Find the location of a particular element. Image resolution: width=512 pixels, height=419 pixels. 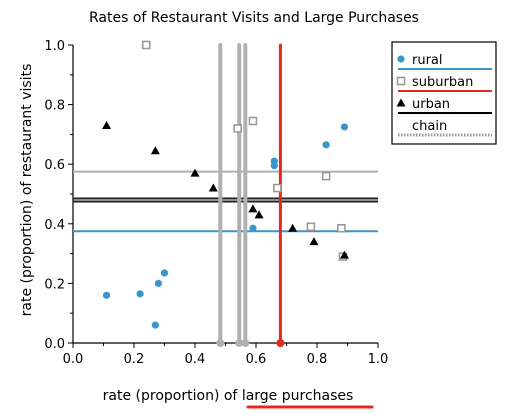

x-axis-label: rate (proportion) of large purchases is located at coordinates (228, 396).